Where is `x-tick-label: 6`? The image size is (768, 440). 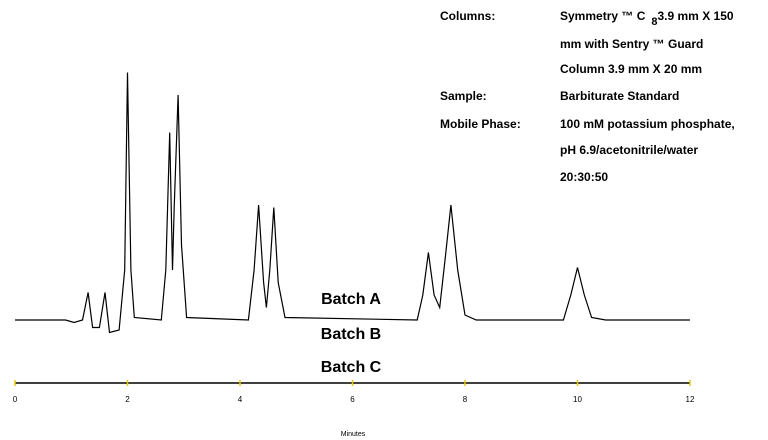 x-tick-label: 6 is located at coordinates (352, 399).